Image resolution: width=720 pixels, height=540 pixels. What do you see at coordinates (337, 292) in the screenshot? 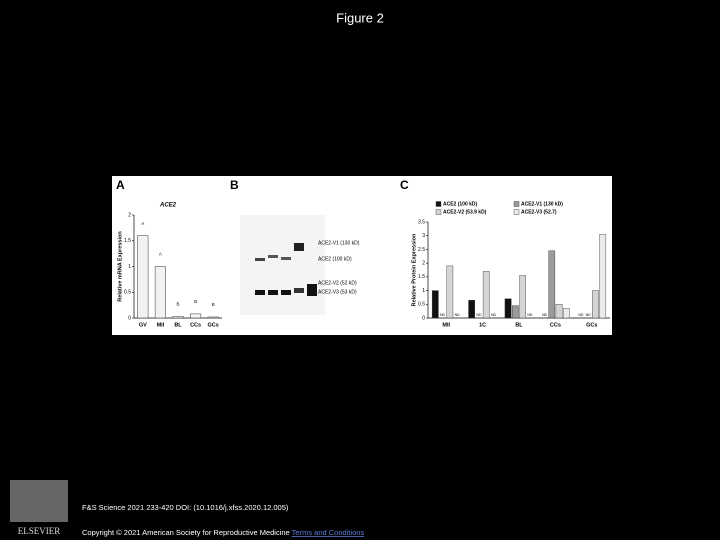
I see `band-label: ACE2-V3 (53 kD)` at bounding box center [337, 292].